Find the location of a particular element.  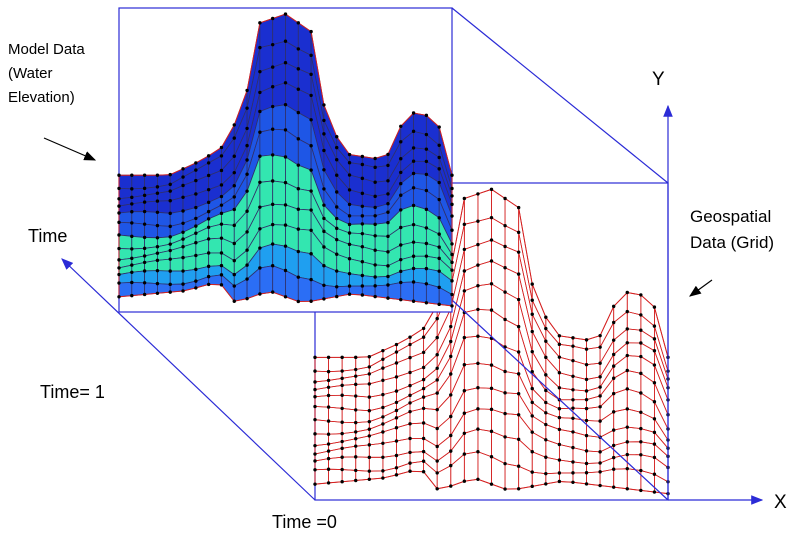

pointer-arrow is located at coordinates (701, 288).